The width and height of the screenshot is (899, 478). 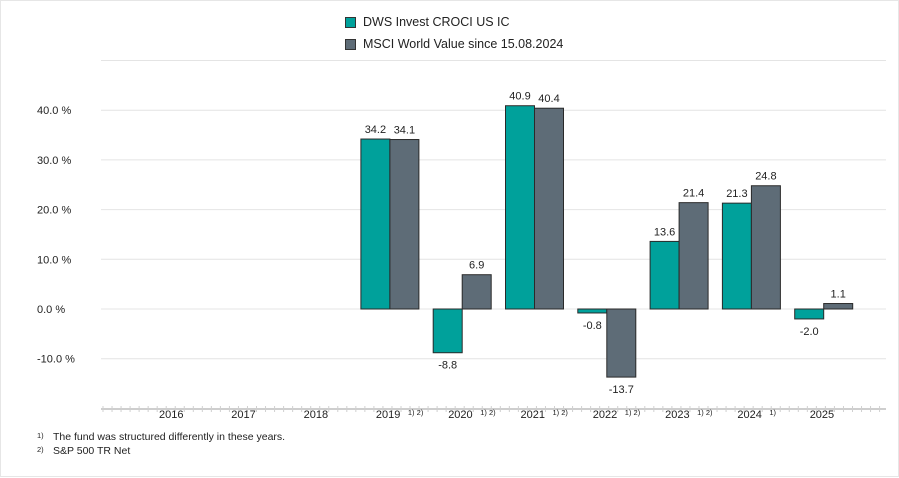 What do you see at coordinates (404, 131) in the screenshot?
I see `bar-label-benchmark: 34.1` at bounding box center [404, 131].